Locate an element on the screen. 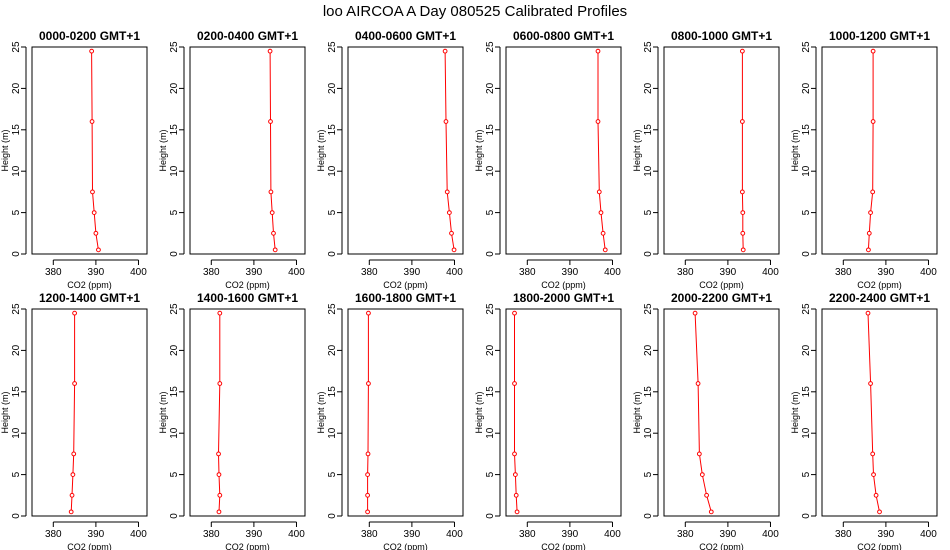  panel-title: 0200-0400 GMT+1 is located at coordinates (247, 36).